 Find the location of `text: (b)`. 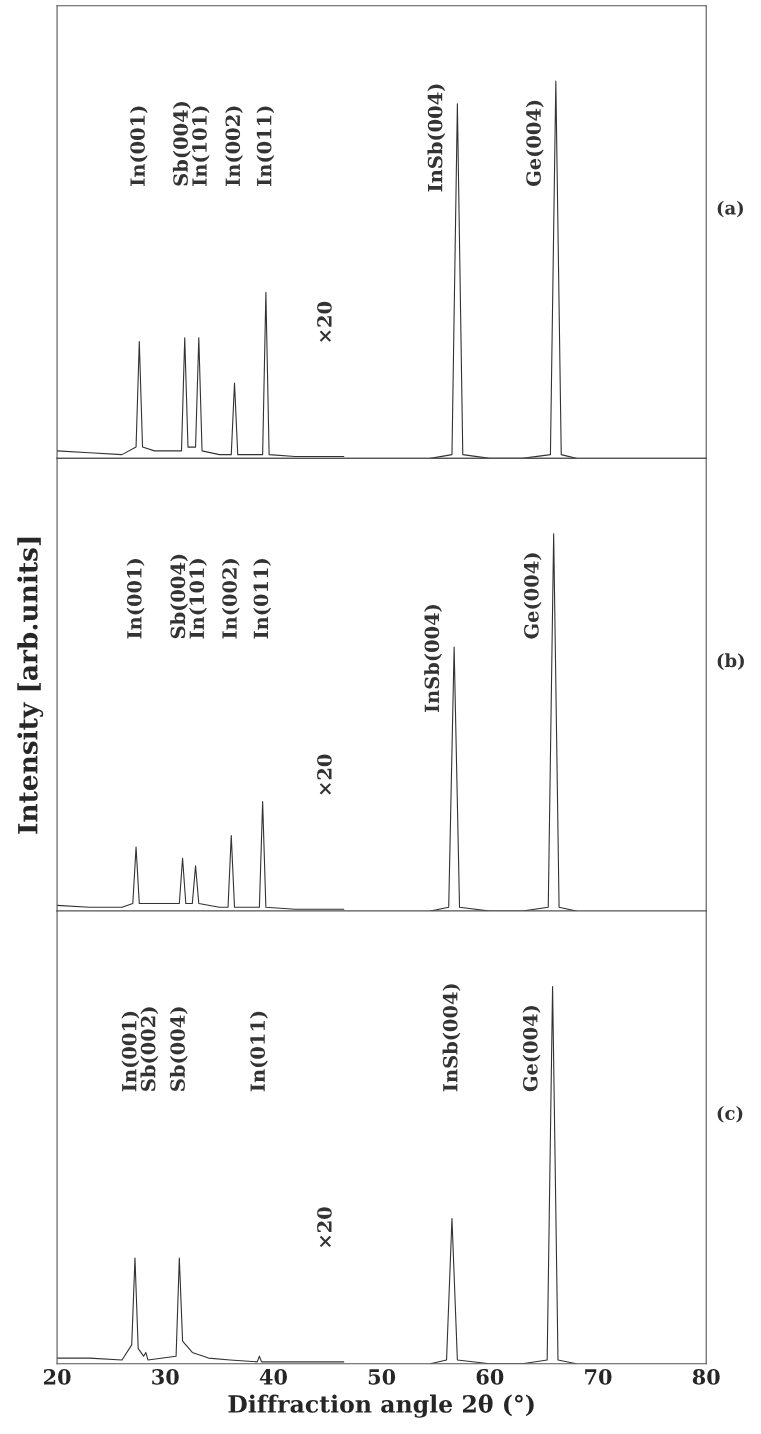

text: (b) is located at coordinates (730, 661).